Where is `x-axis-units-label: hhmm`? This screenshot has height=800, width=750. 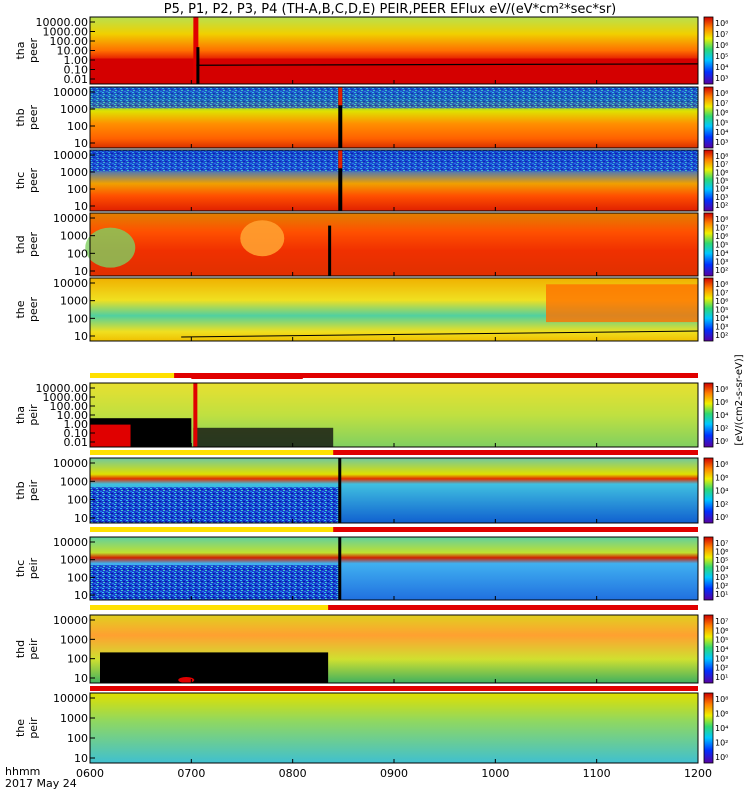 x-axis-units-label: hhmm is located at coordinates (22, 771).